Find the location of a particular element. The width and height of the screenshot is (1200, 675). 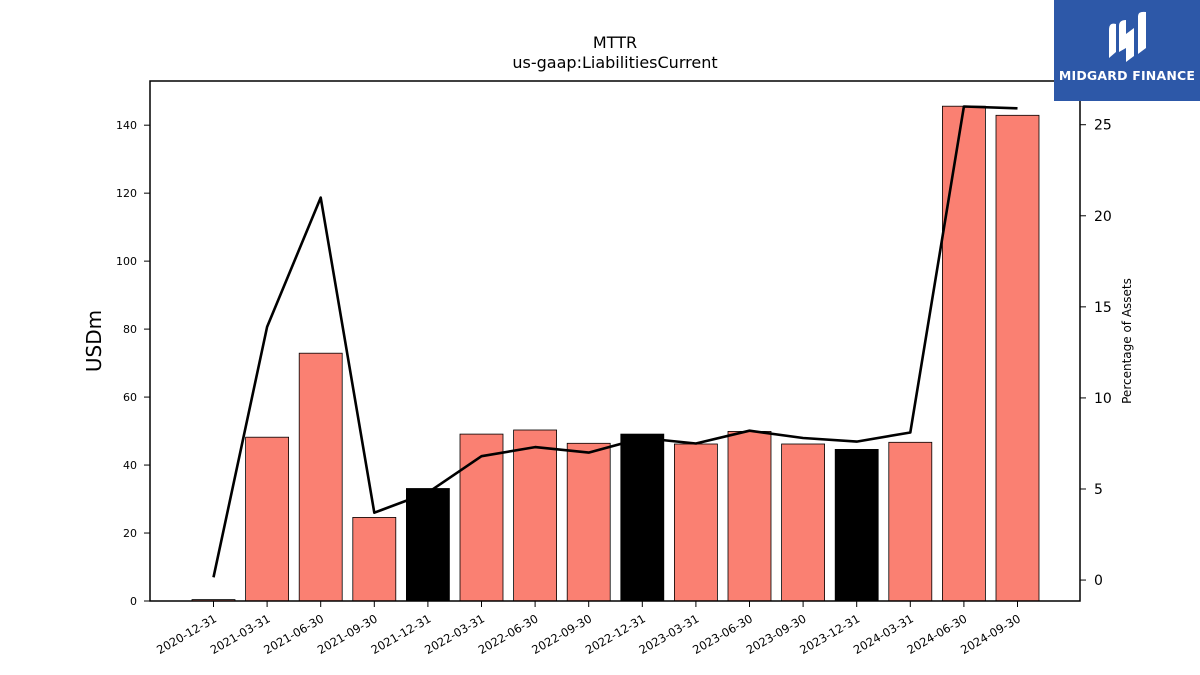

y-axis-label: USDm is located at coordinates (94, 341).